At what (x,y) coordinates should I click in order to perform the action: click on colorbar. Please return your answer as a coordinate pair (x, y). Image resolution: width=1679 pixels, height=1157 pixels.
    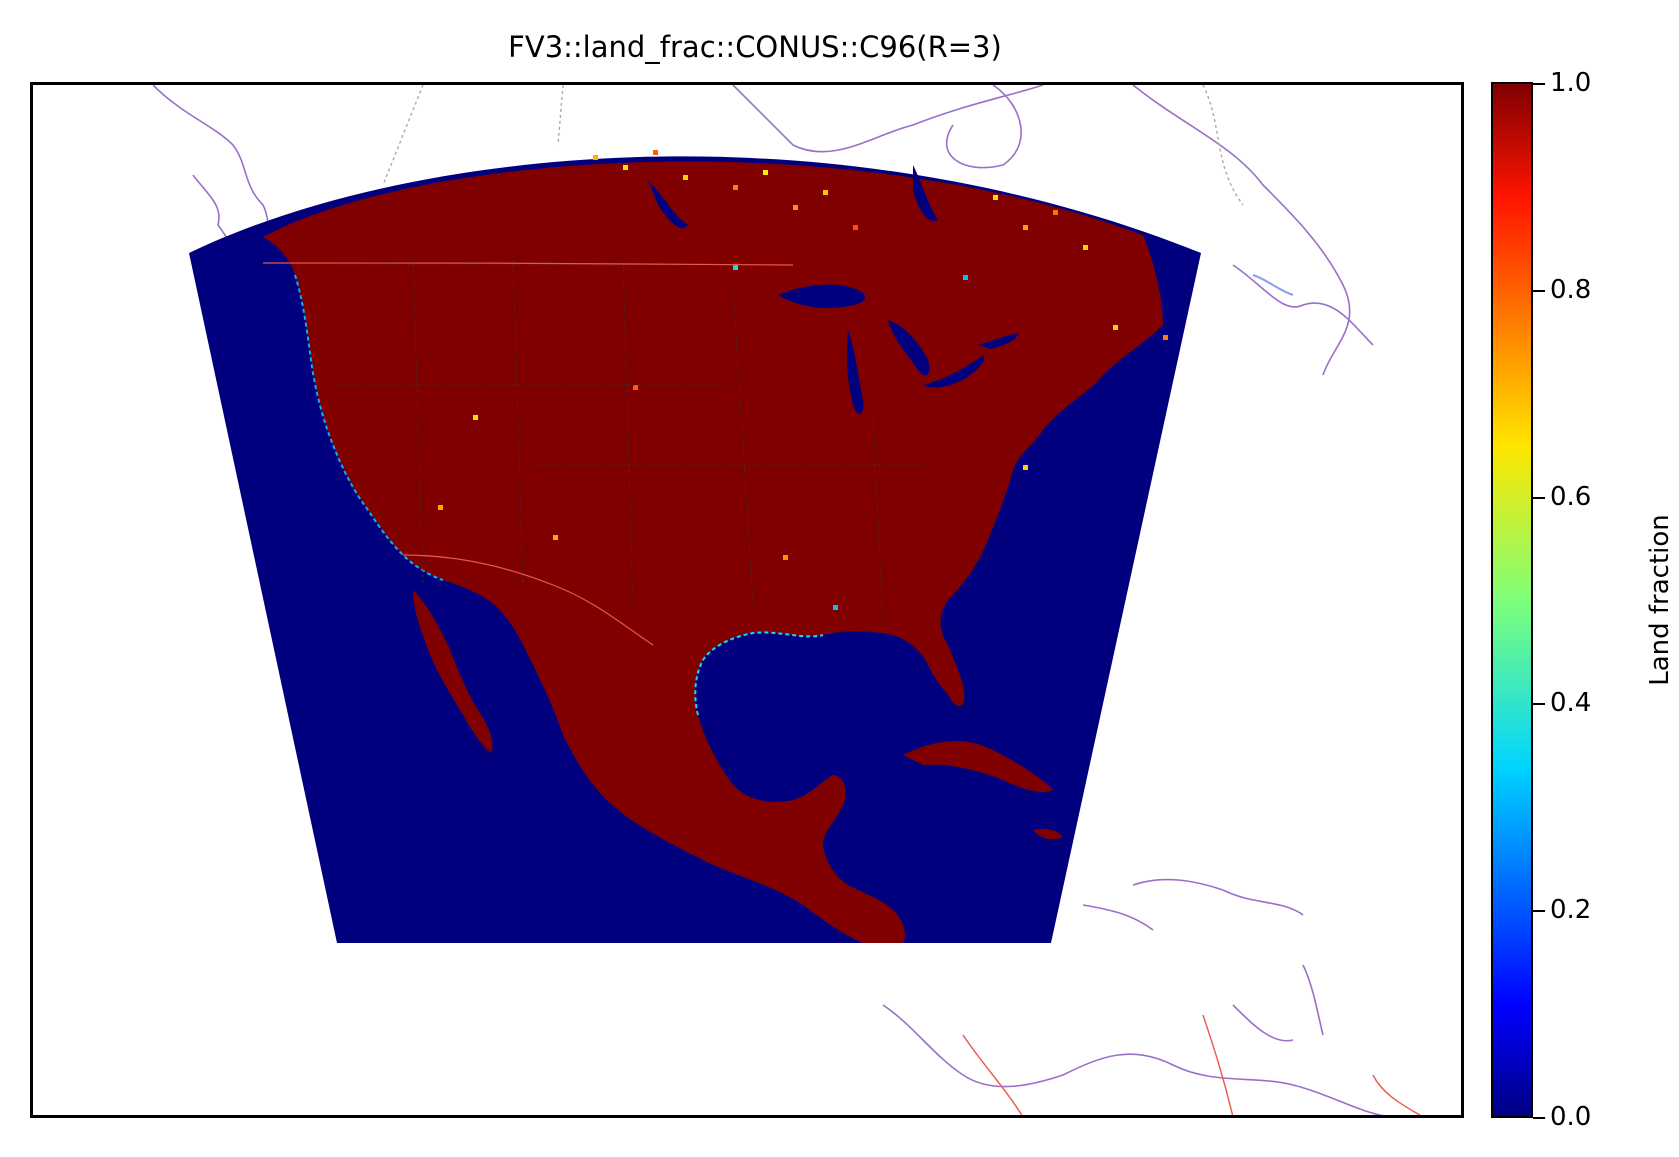
    Looking at the image, I should click on (1512, 600).